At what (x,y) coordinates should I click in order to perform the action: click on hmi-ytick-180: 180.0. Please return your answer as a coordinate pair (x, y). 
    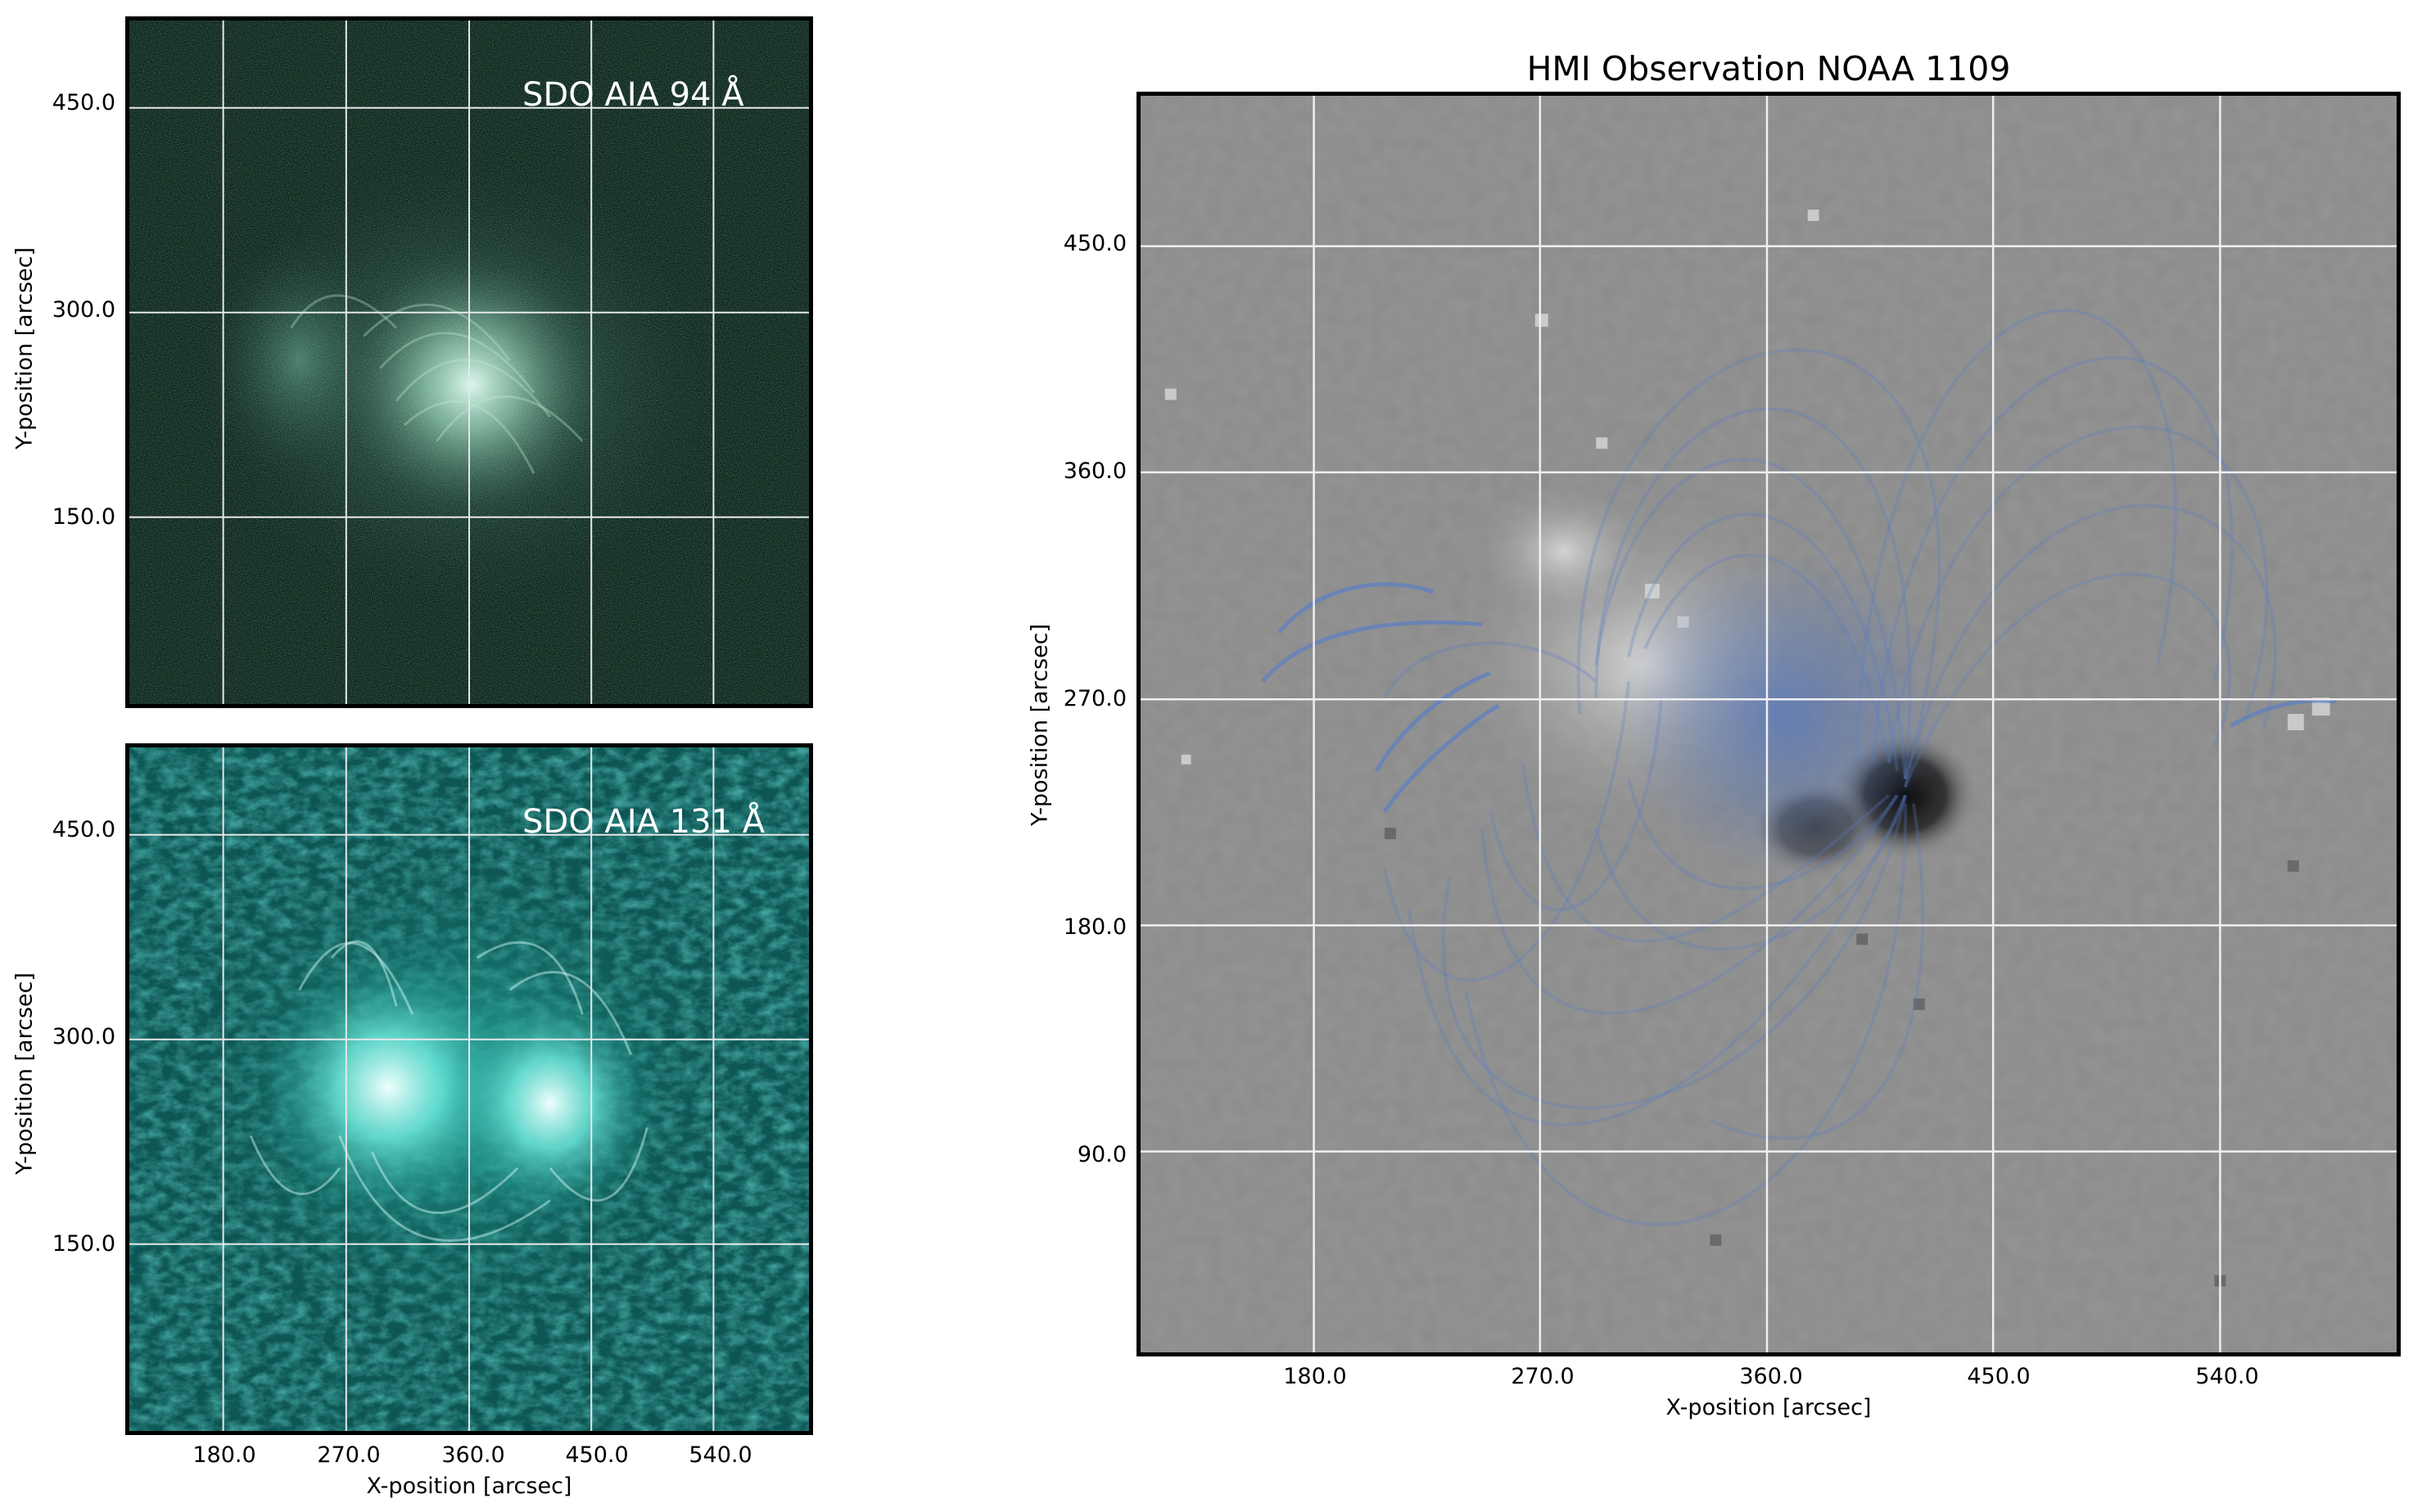
    Looking at the image, I should click on (1095, 927).